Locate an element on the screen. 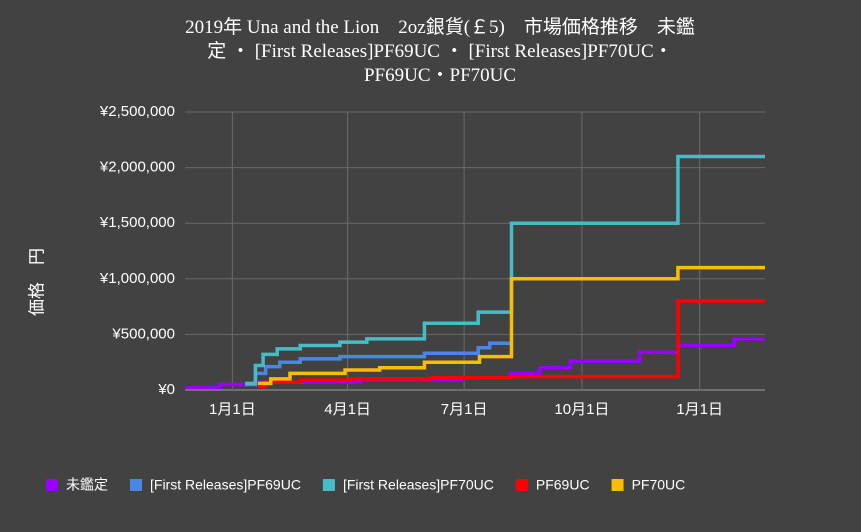 The height and width of the screenshot is (532, 861). y-axis-label: 価格 円 is located at coordinates (36, 282).